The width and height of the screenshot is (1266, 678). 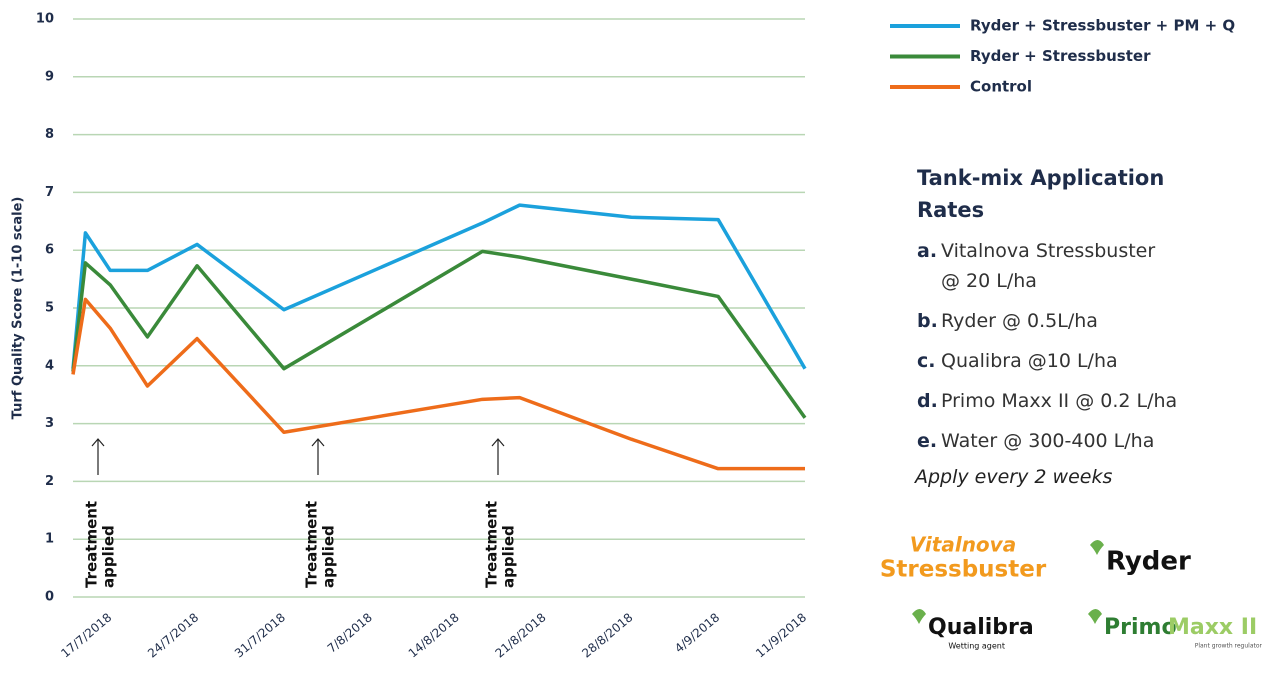 What do you see at coordinates (697, 632) in the screenshot?
I see `x-tick-label: 4/9/2018` at bounding box center [697, 632].